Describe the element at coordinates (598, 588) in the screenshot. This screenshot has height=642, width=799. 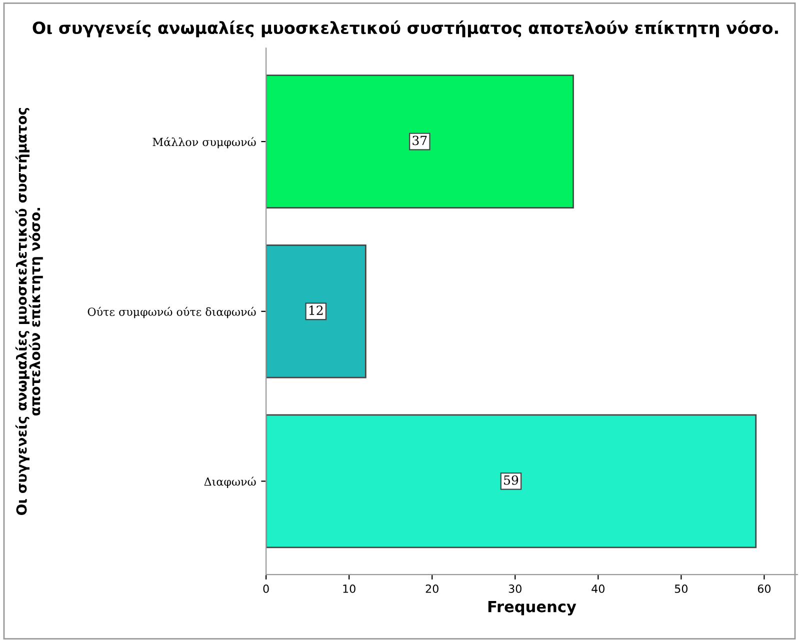
I see `x-tick-label: 40` at that location.